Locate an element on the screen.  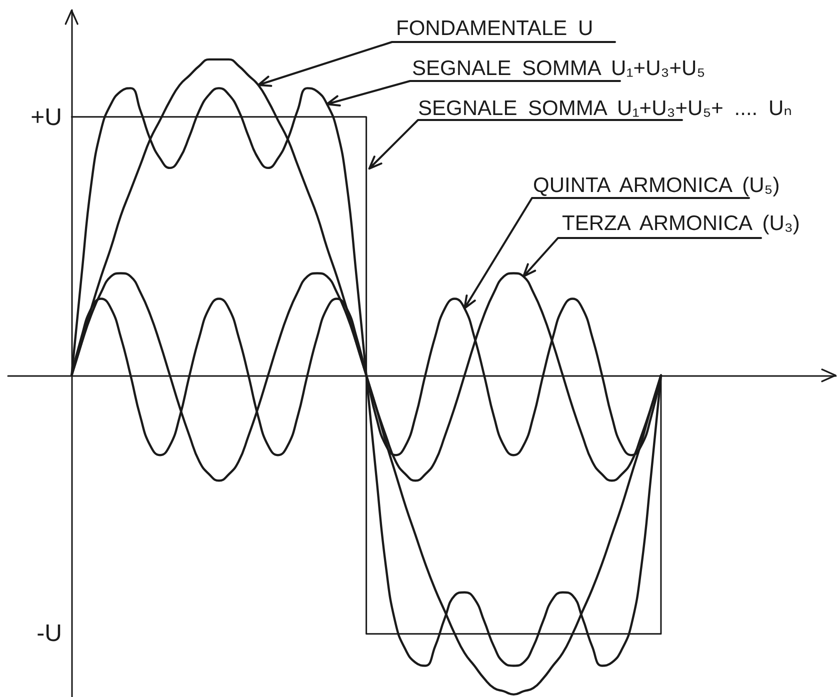
text: SEGNALE SOMMA U₁+U₃+U₅+ .... Uₙ is located at coordinates (605, 108).